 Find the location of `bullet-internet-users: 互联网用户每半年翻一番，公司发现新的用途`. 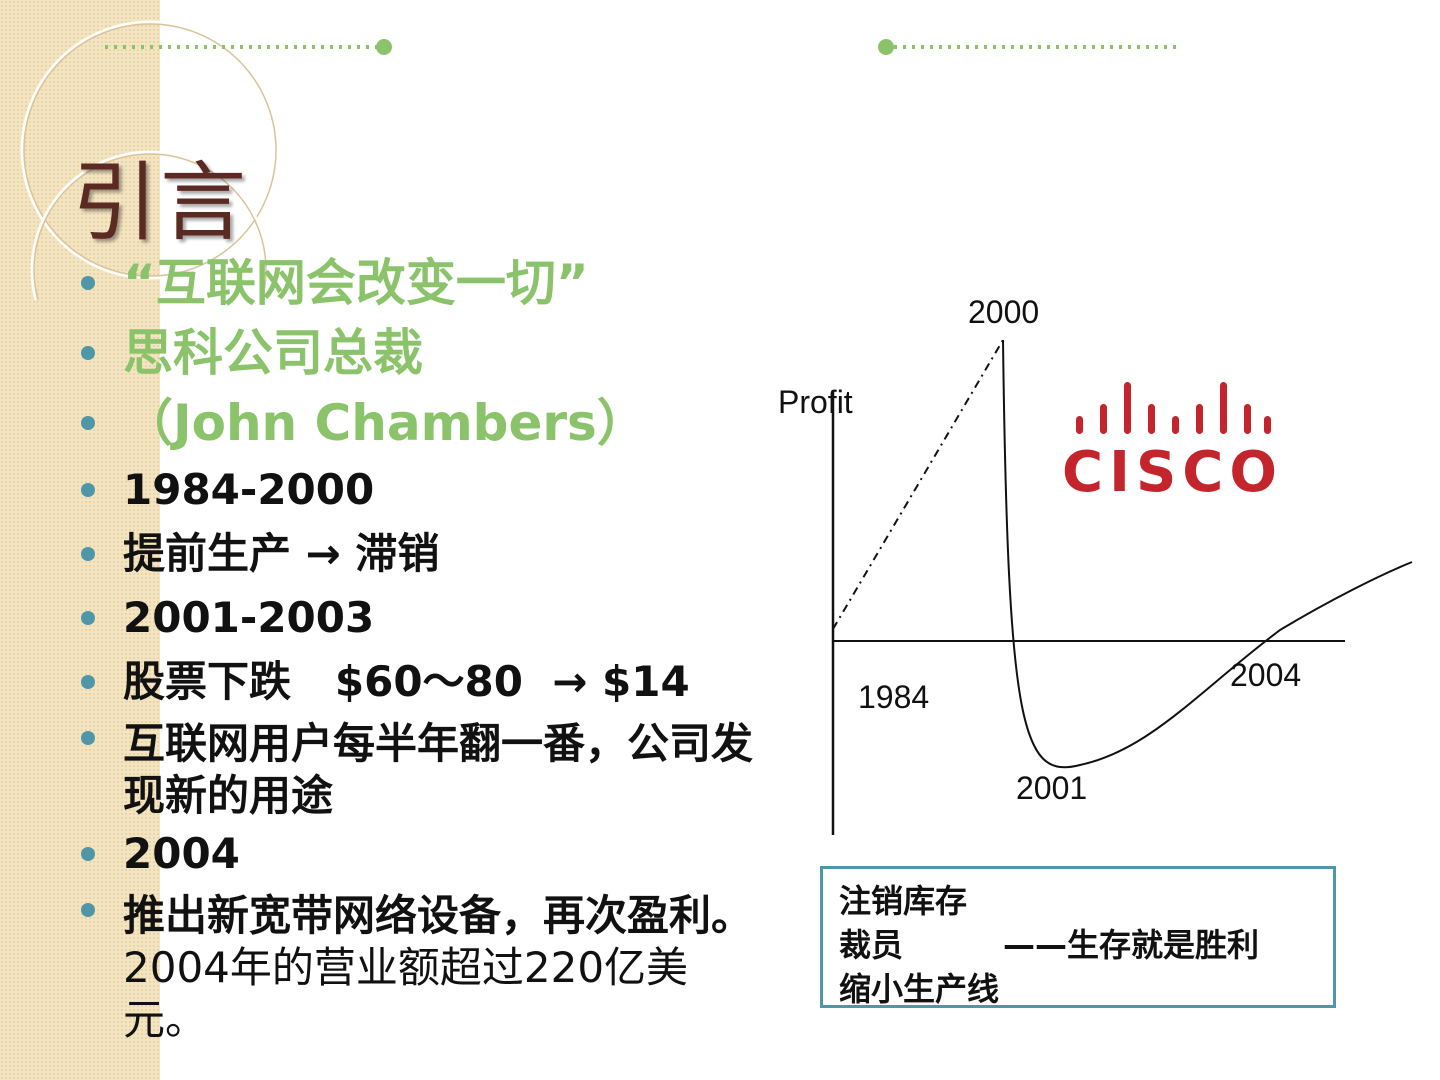

bullet-internet-users: 互联网用户每半年翻一番，公司发现新的用途 is located at coordinates (420, 768).